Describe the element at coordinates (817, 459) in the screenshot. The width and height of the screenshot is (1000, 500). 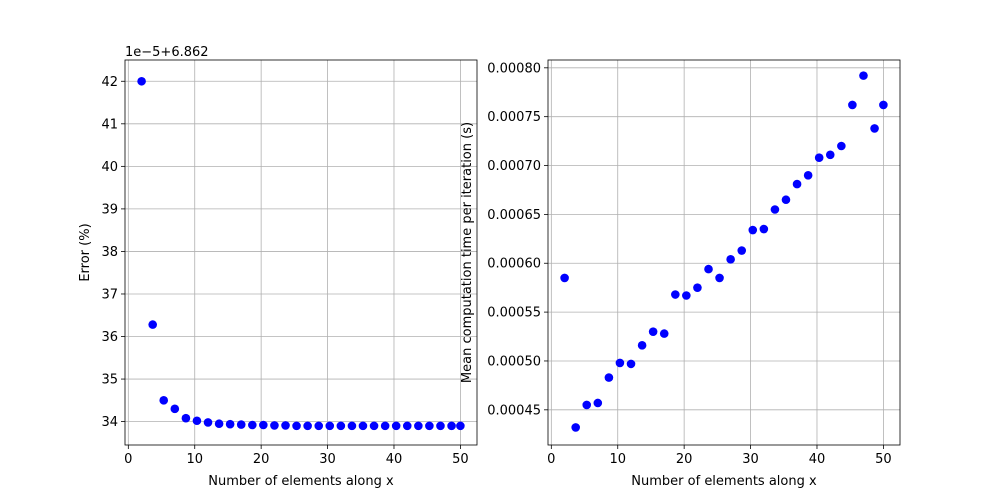
I see `time-plot-x-tick-label: 40` at that location.